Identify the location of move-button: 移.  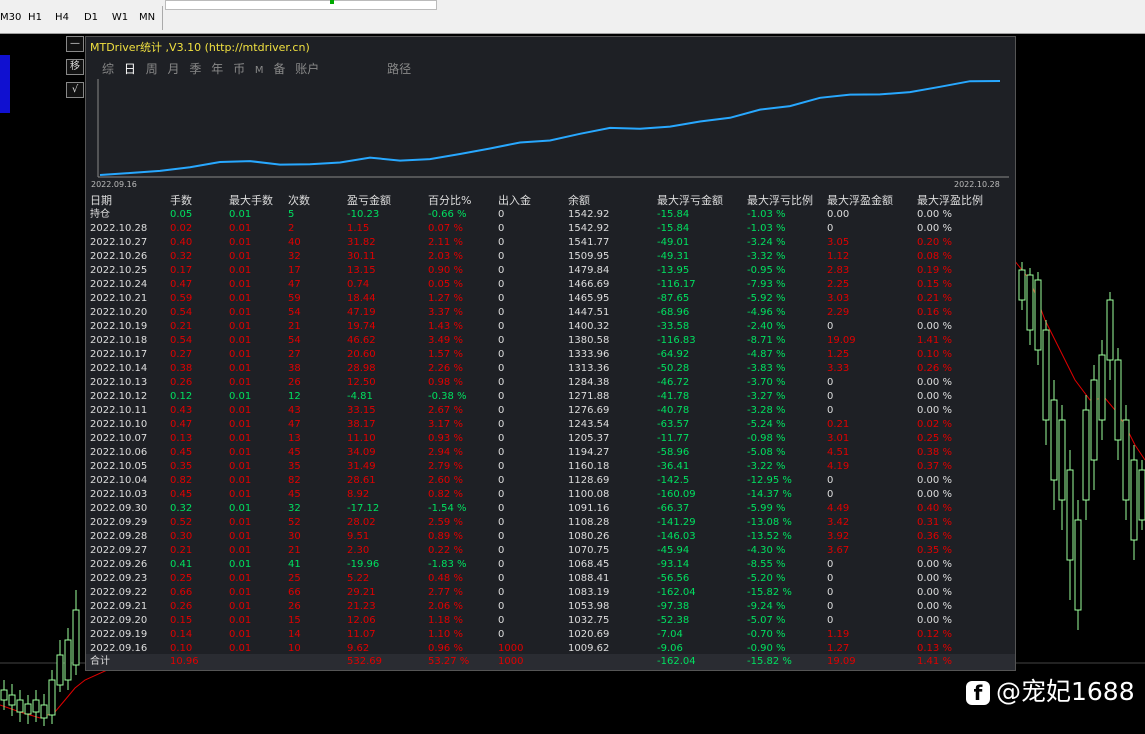
(75, 67).